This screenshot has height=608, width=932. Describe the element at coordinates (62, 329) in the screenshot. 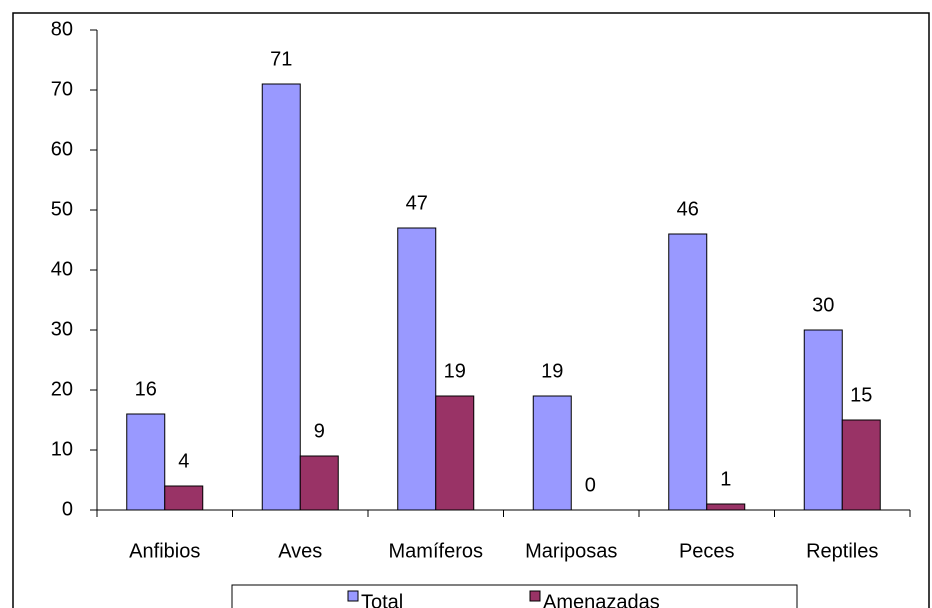

I see `y-tick-label: 30` at that location.